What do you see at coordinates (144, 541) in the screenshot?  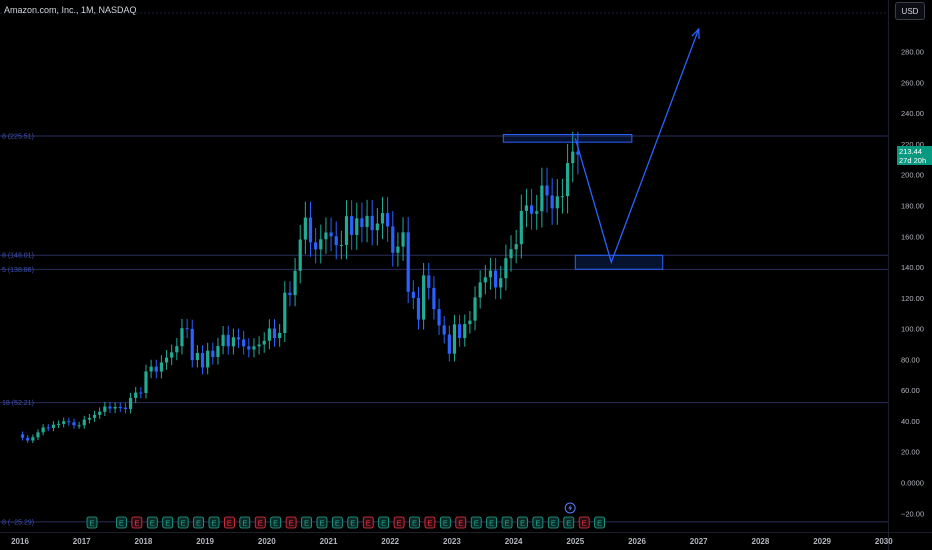 I see `time-tick-label: 2018` at bounding box center [144, 541].